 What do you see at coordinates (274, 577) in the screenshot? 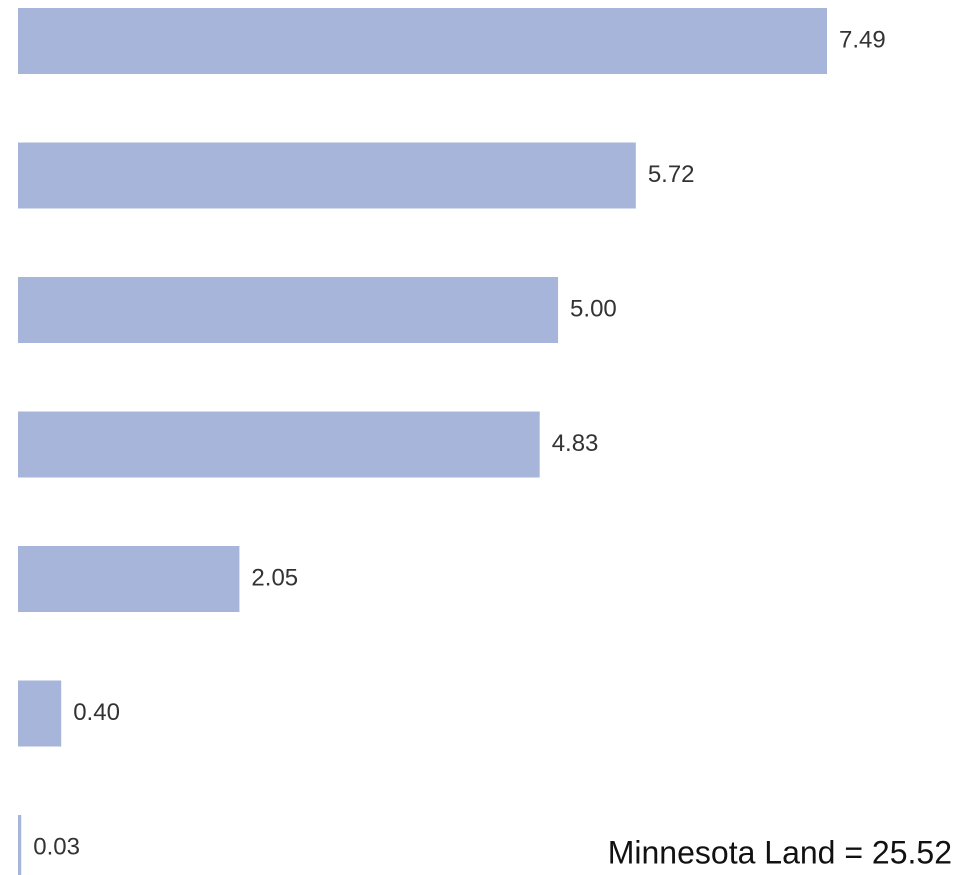
I see `value-label: 2.05` at bounding box center [274, 577].